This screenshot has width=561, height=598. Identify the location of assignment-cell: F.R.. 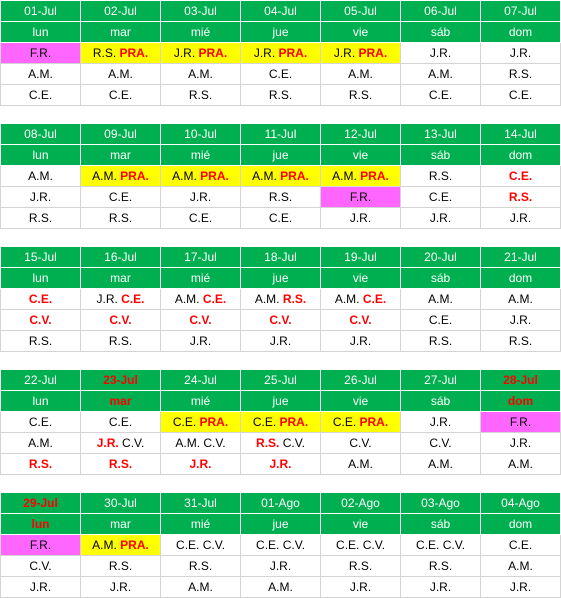
(40, 545).